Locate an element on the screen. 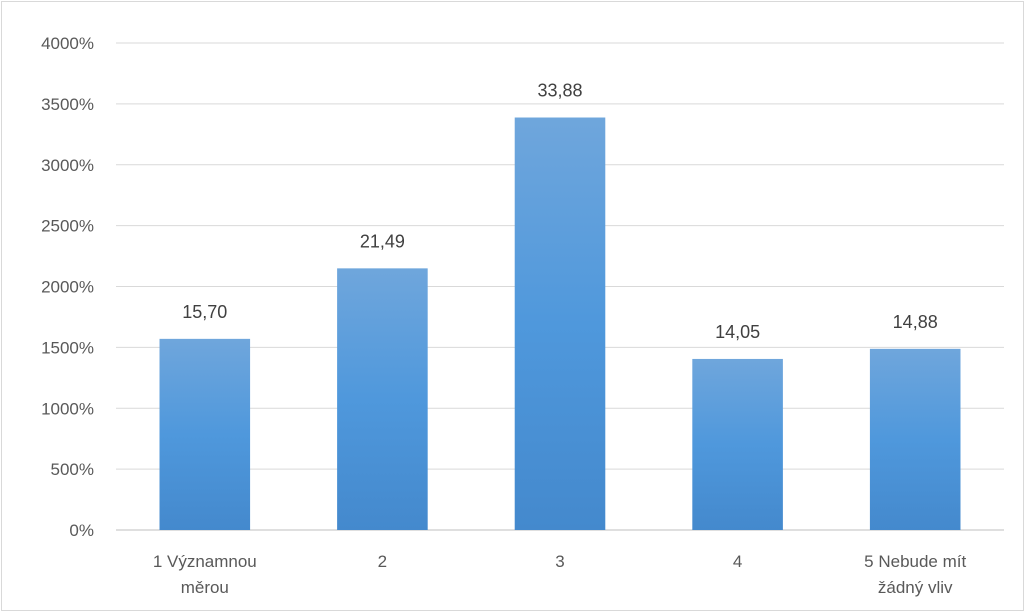 The image size is (1027, 614). category-label: 5 Nebude mít is located at coordinates (915, 561).